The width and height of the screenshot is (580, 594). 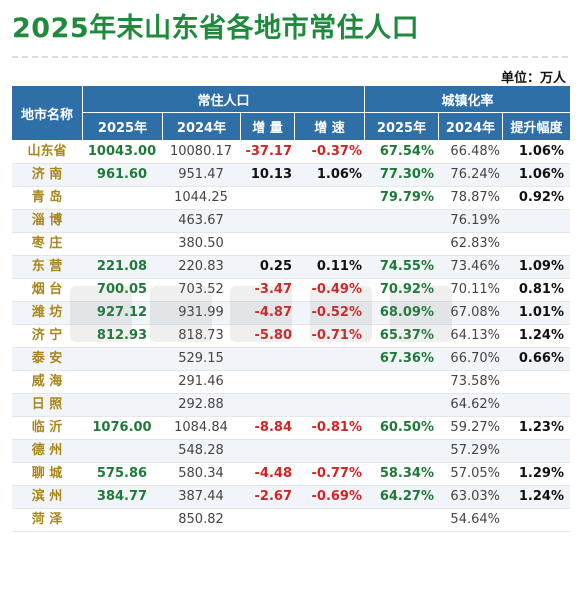 I want to click on header-increase: 增 量, so click(x=267, y=126).